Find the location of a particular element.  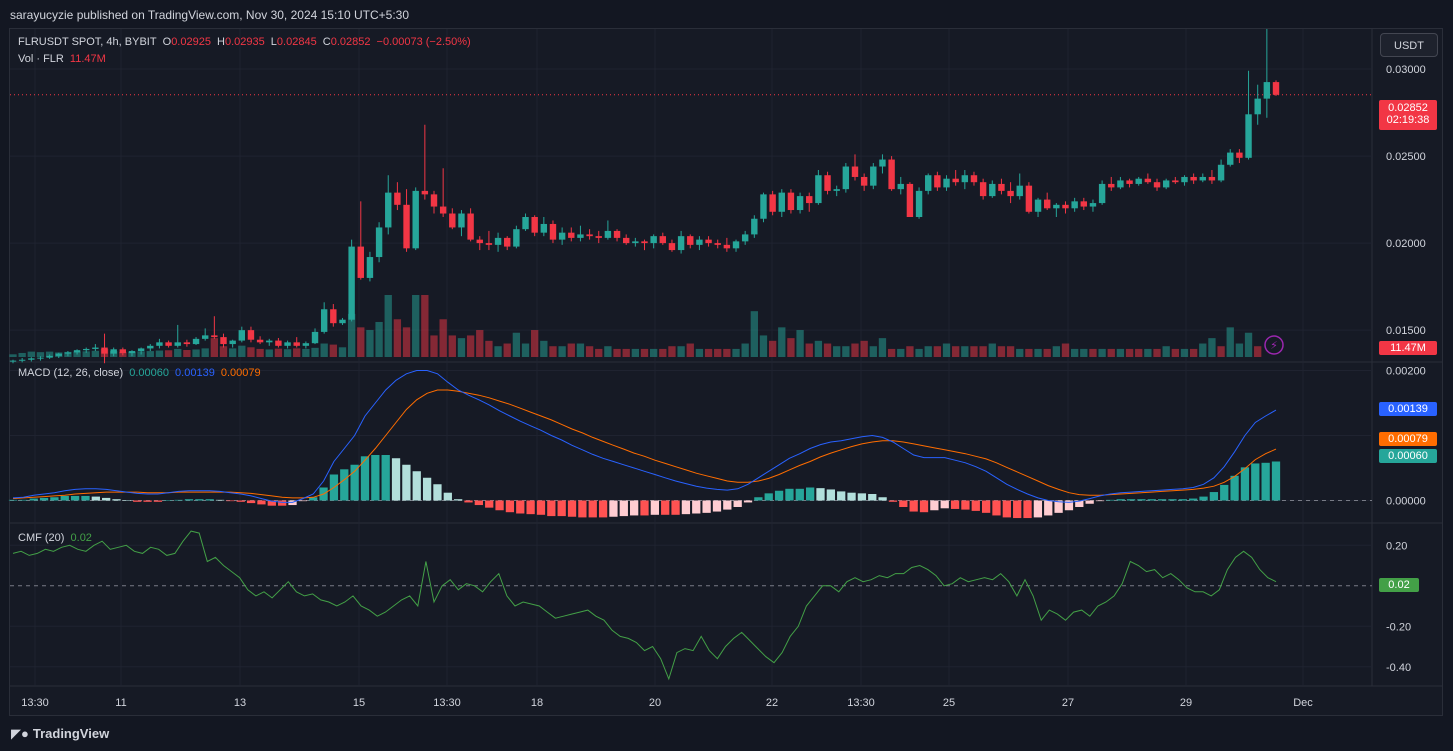

macd-signal-tag: 0.00079 is located at coordinates (1408, 439).